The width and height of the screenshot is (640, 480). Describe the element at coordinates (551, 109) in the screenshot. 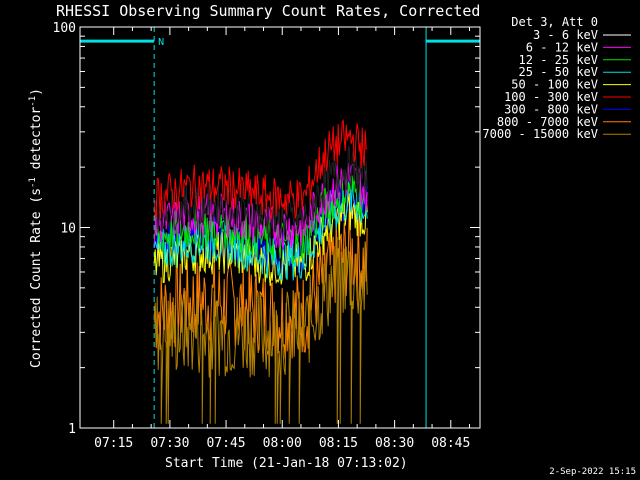

I see `legend-entry-label: 300 - 800 keV` at that location.